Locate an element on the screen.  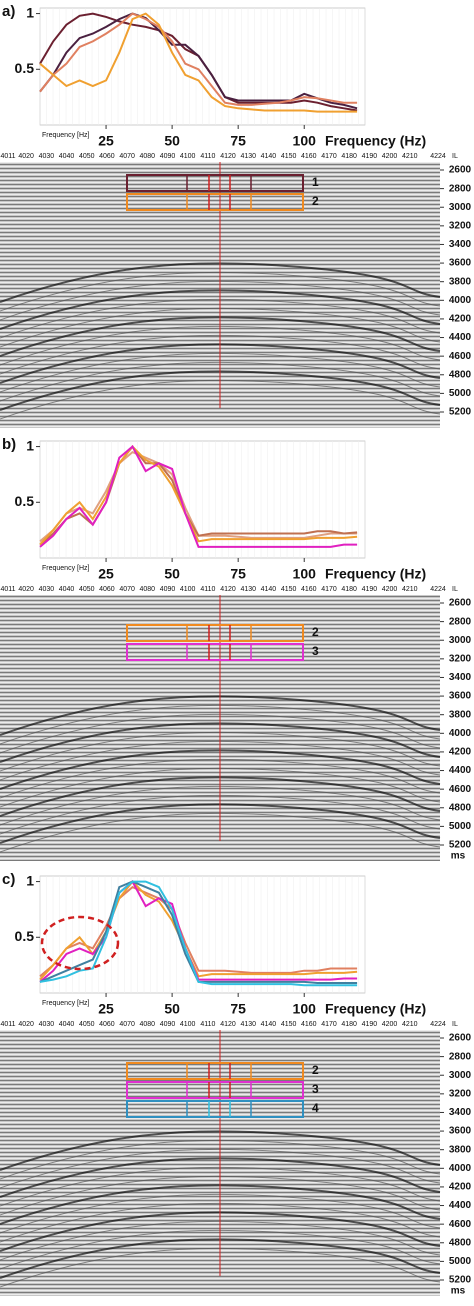
time-tick-label: 3000 is located at coordinates (460, 1075).